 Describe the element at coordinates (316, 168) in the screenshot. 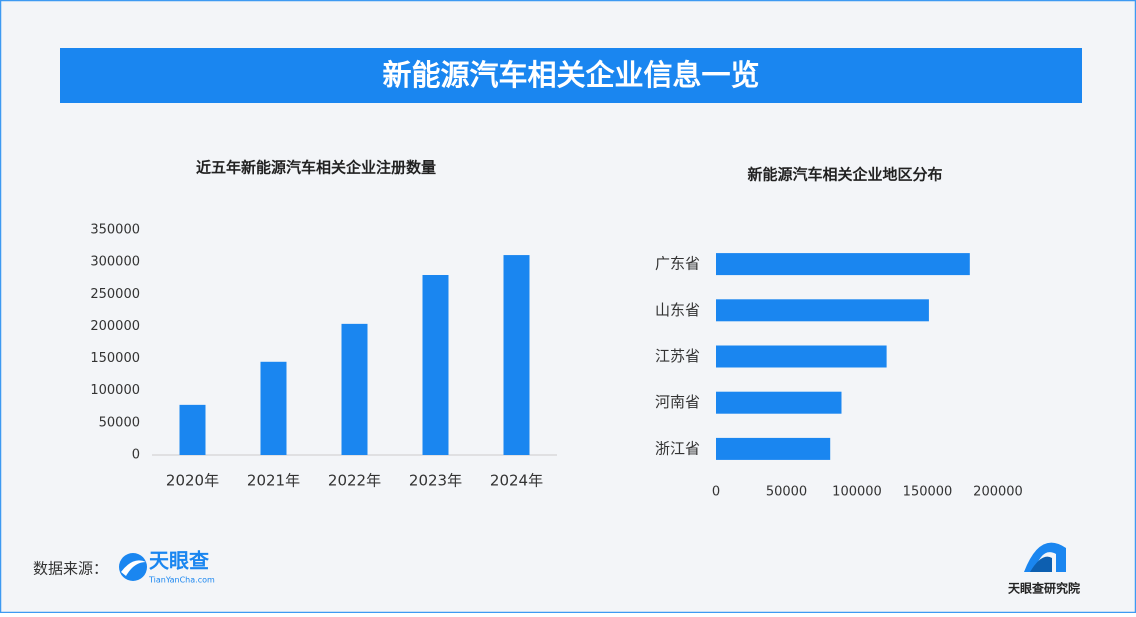

I see `chart-title: 近五年新能源汽车相关企业注册数量` at that location.